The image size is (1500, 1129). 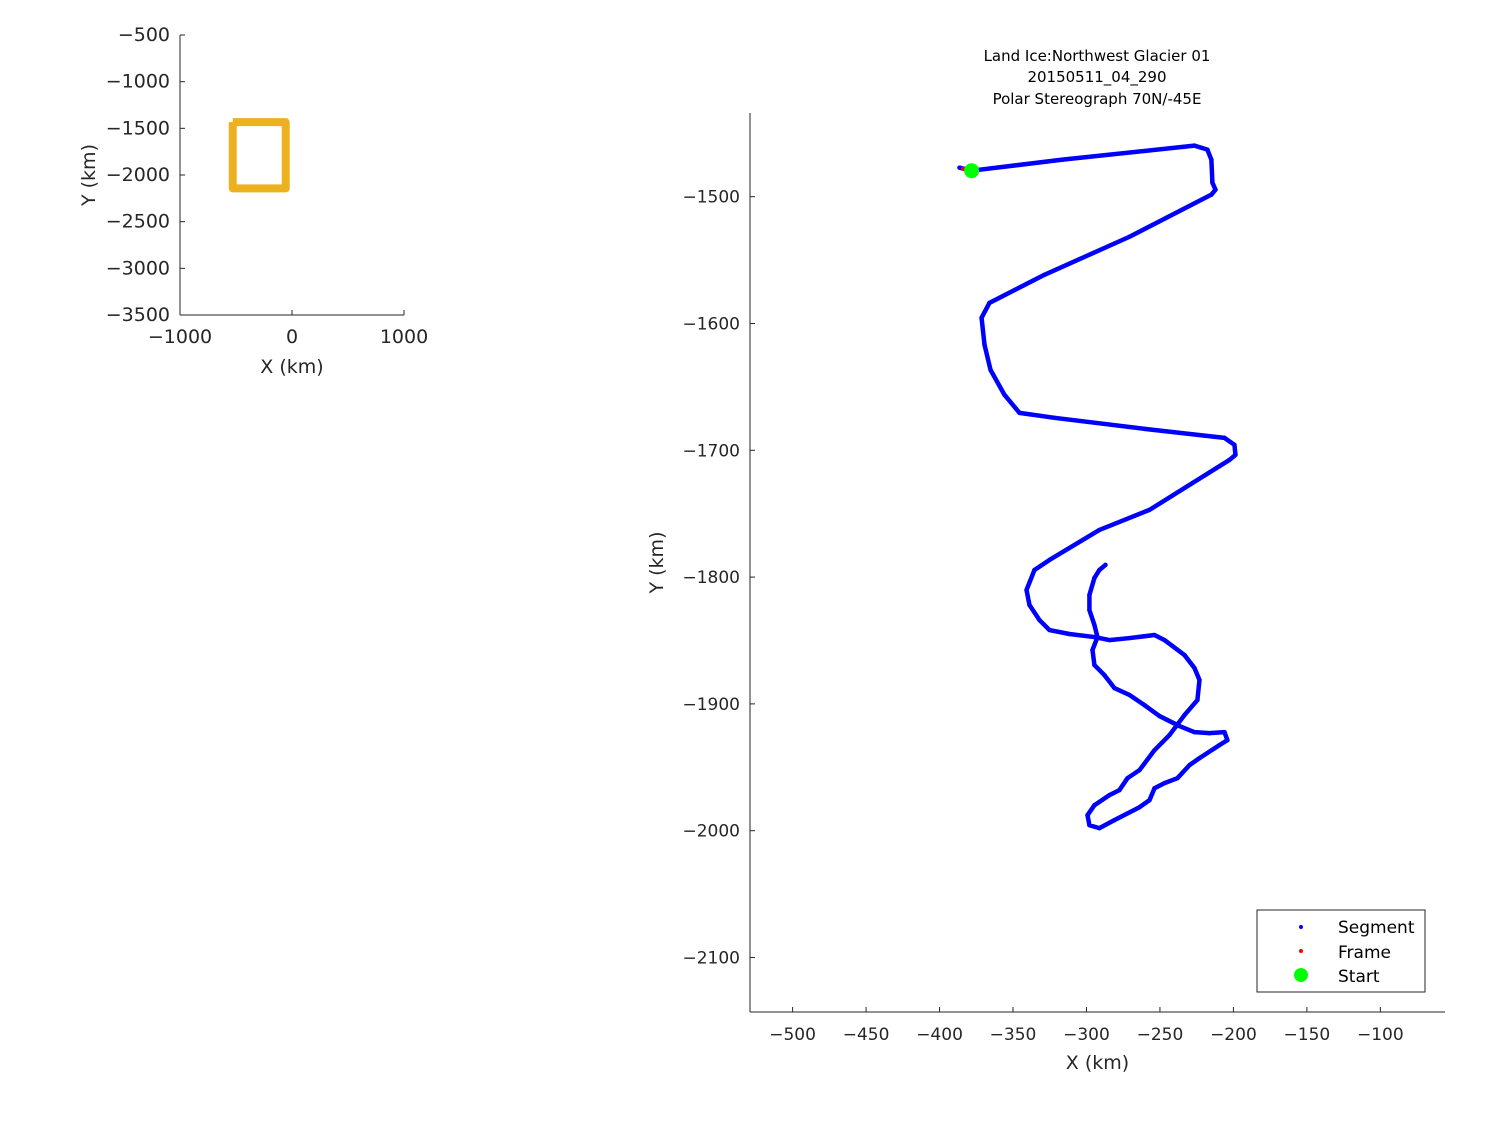 I want to click on x-tick-label: 1000, so click(x=404, y=337).